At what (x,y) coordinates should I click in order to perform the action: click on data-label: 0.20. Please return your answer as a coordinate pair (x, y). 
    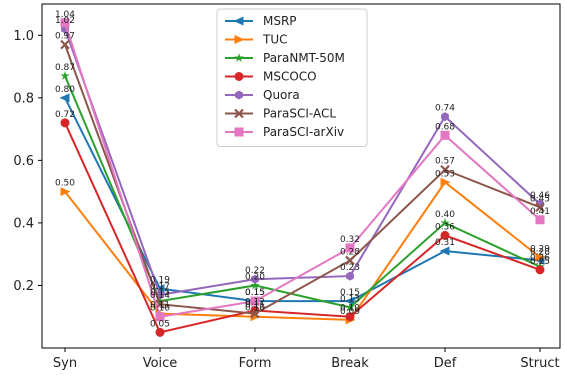
    Looking at the image, I should click on (255, 277).